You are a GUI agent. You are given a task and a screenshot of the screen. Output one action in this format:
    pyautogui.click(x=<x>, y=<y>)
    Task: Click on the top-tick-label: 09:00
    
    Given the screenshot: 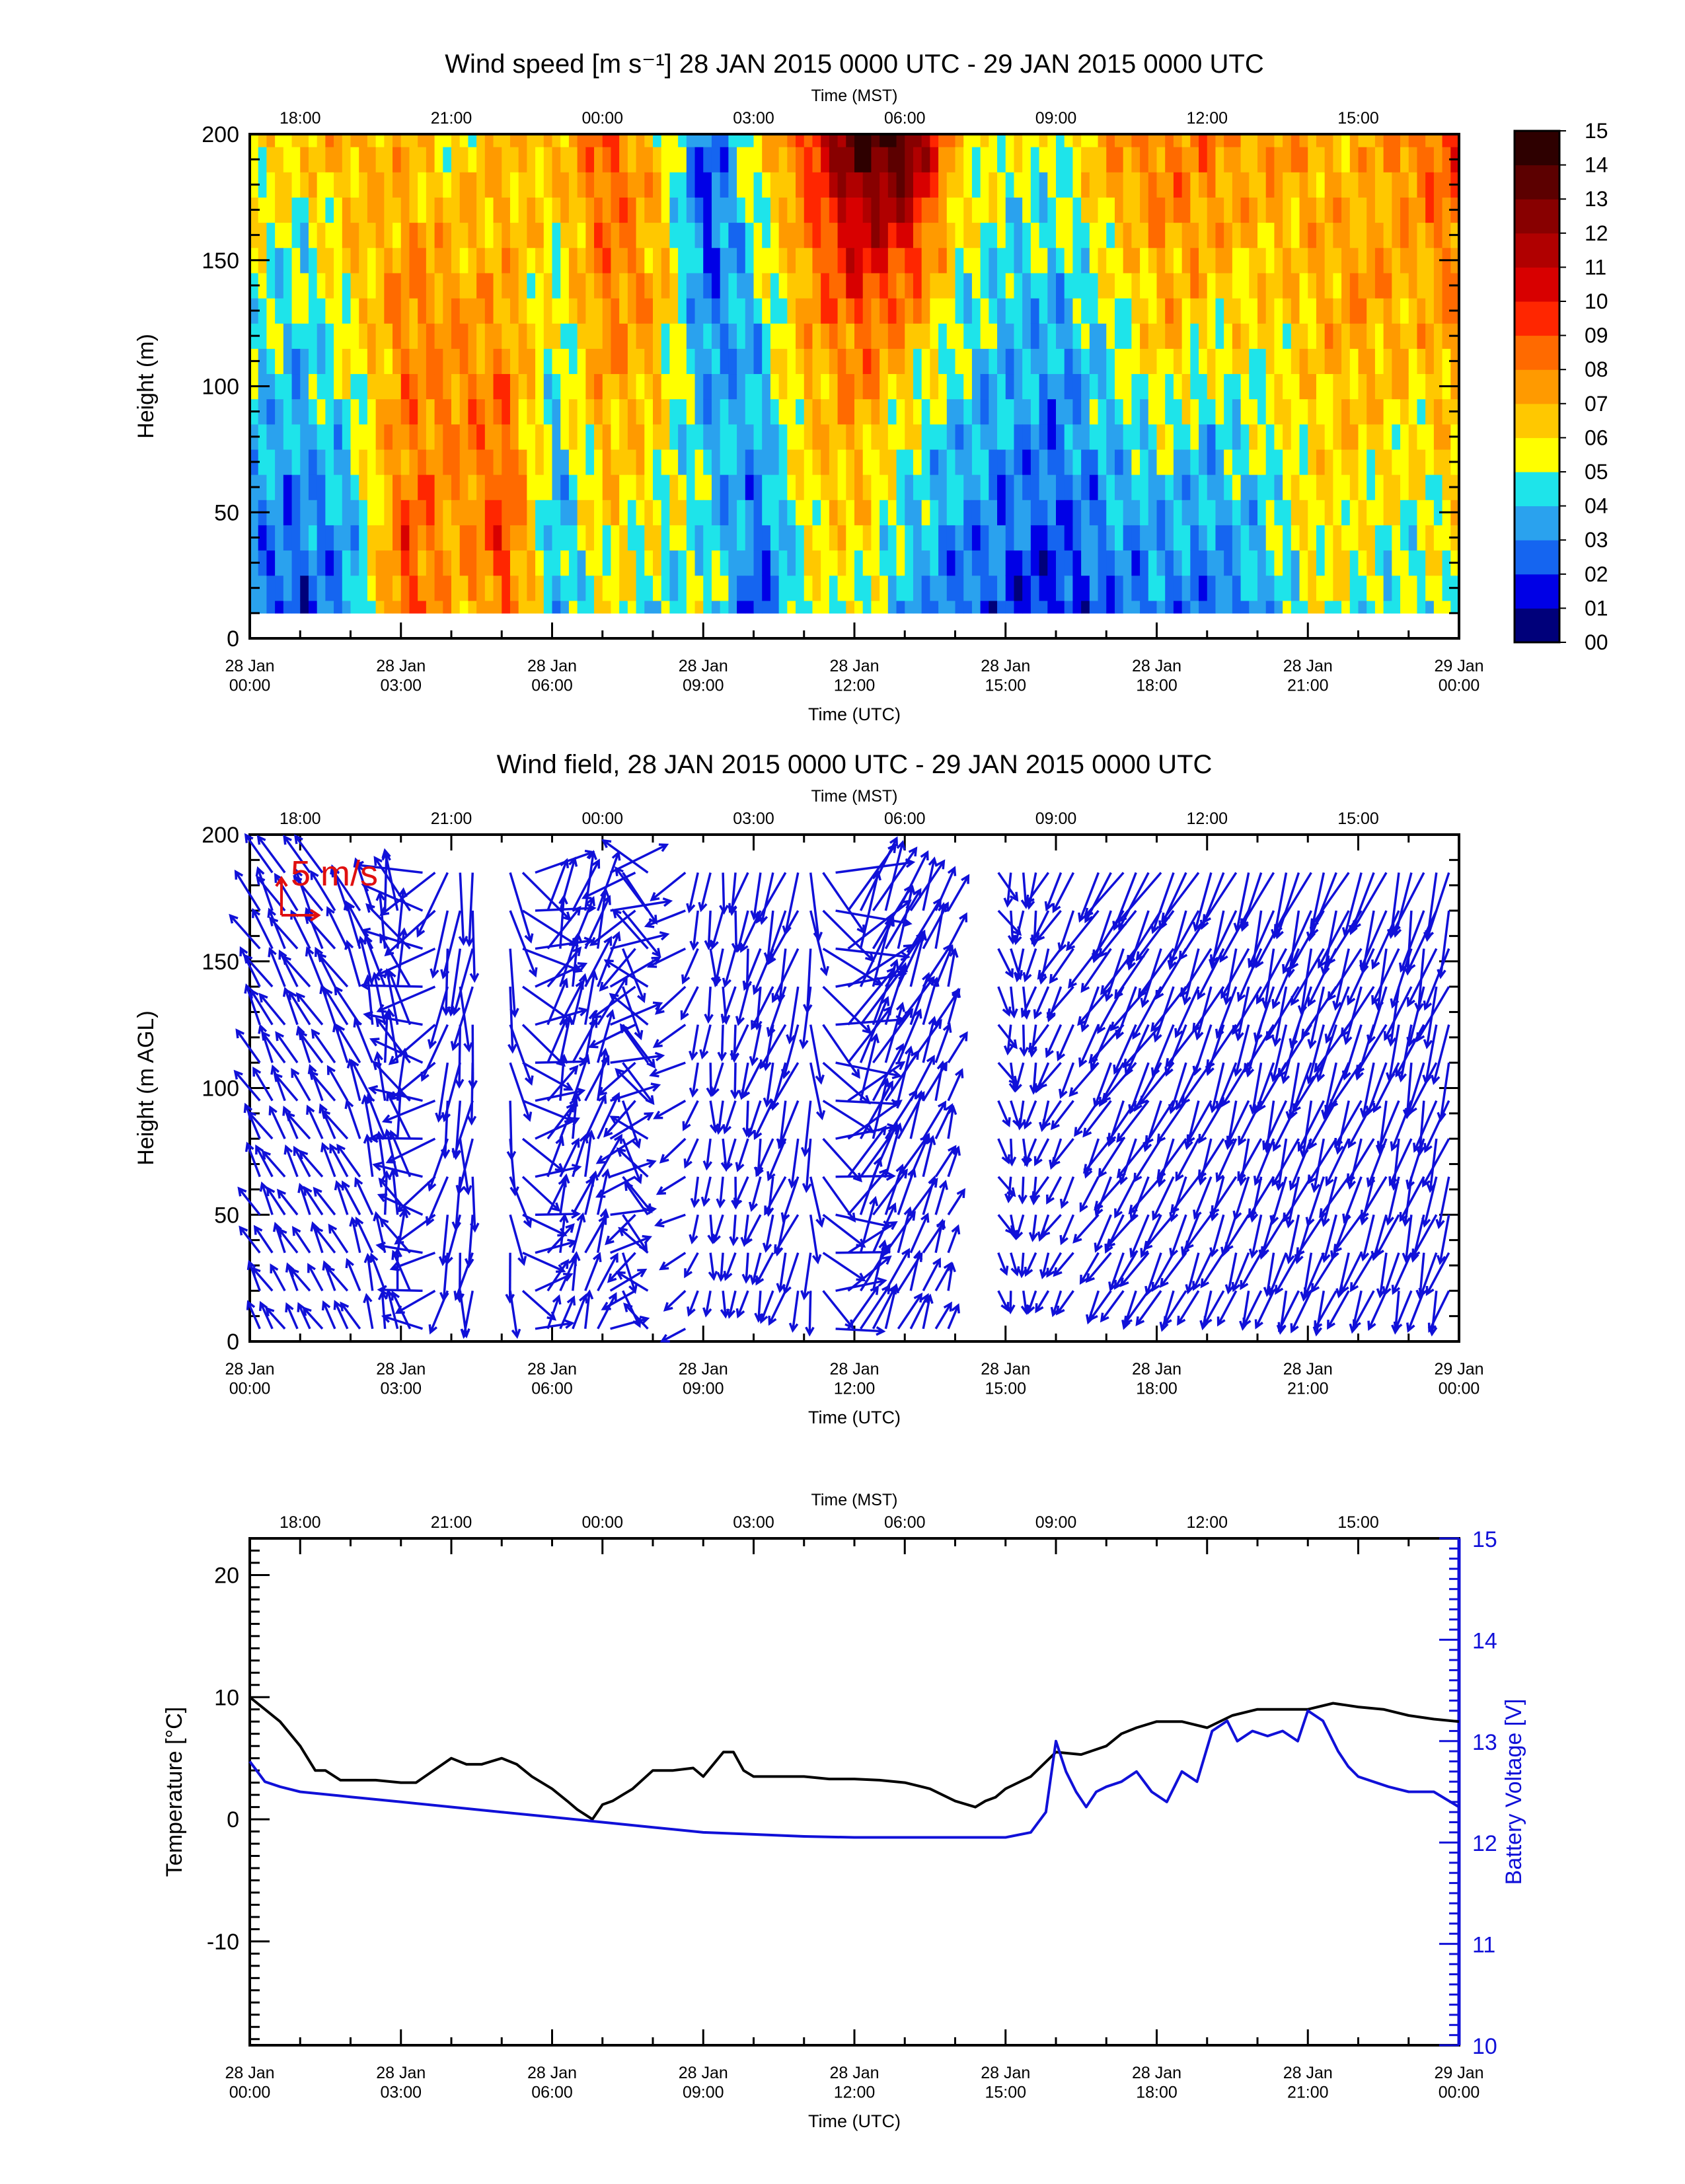 What is the action you would take?
    pyautogui.click(x=1056, y=118)
    